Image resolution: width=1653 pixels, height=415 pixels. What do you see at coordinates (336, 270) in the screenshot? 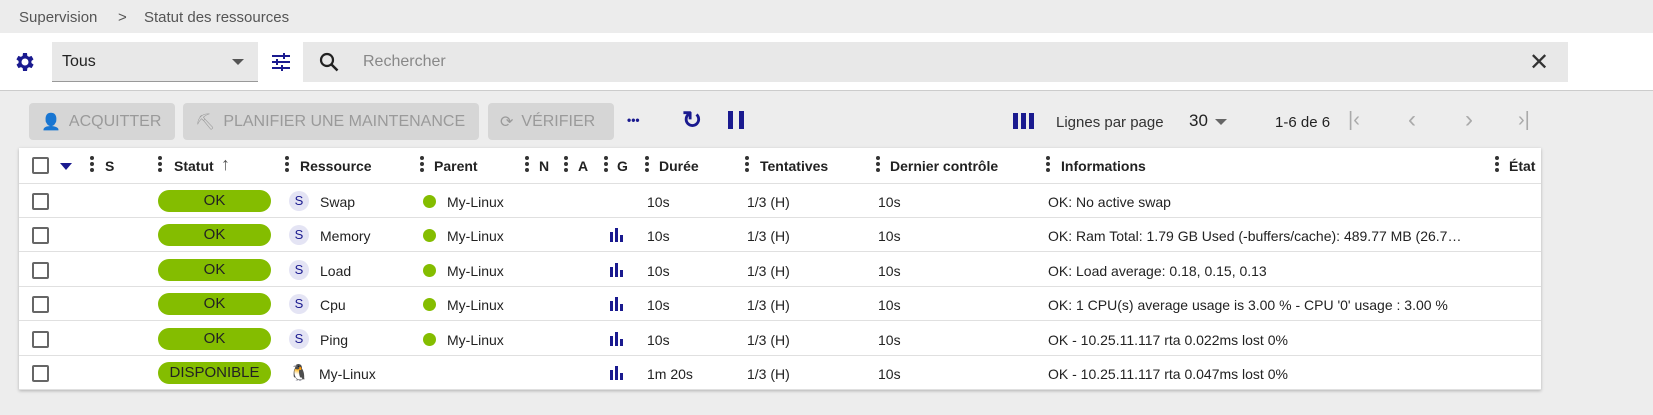
I see `resource-name: Load` at bounding box center [336, 270].